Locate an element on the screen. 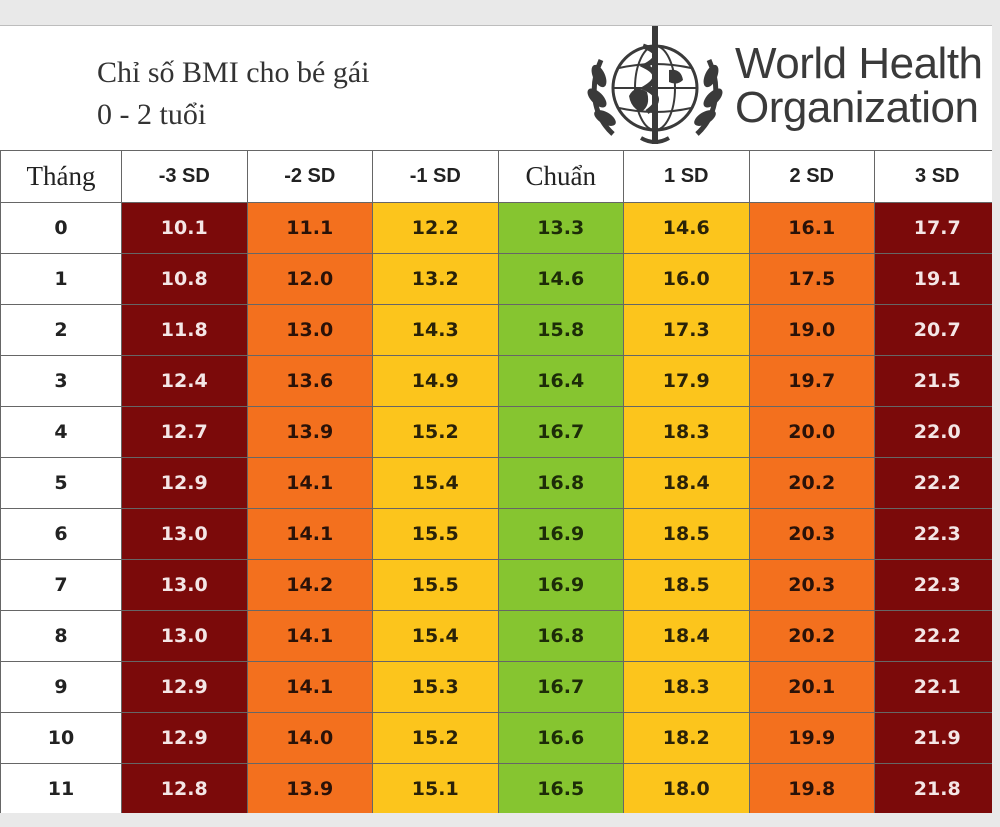 This screenshot has width=1000, height=827. cell-median: 16.6 is located at coordinates (560, 738).